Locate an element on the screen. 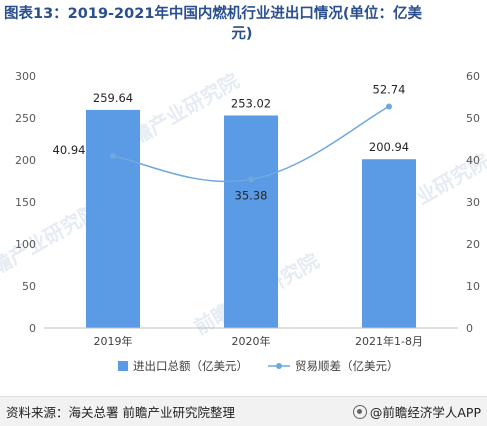 This screenshot has width=487, height=426. y-left-tick-label: 200 is located at coordinates (25, 160).